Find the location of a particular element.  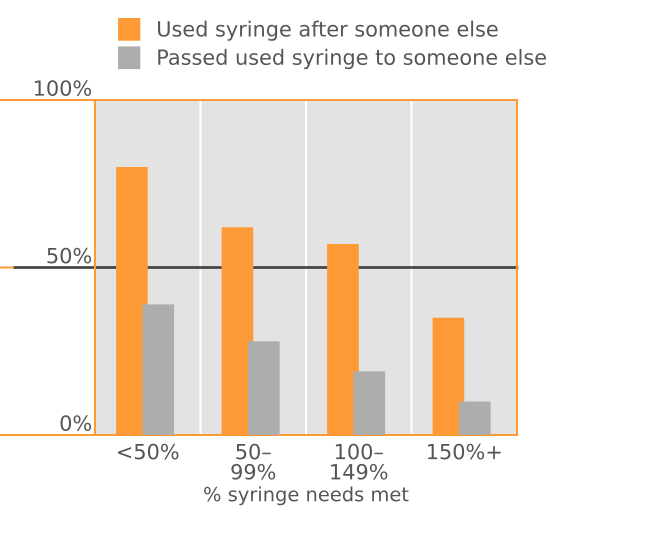

x-tick-label: 150%+ is located at coordinates (464, 452).